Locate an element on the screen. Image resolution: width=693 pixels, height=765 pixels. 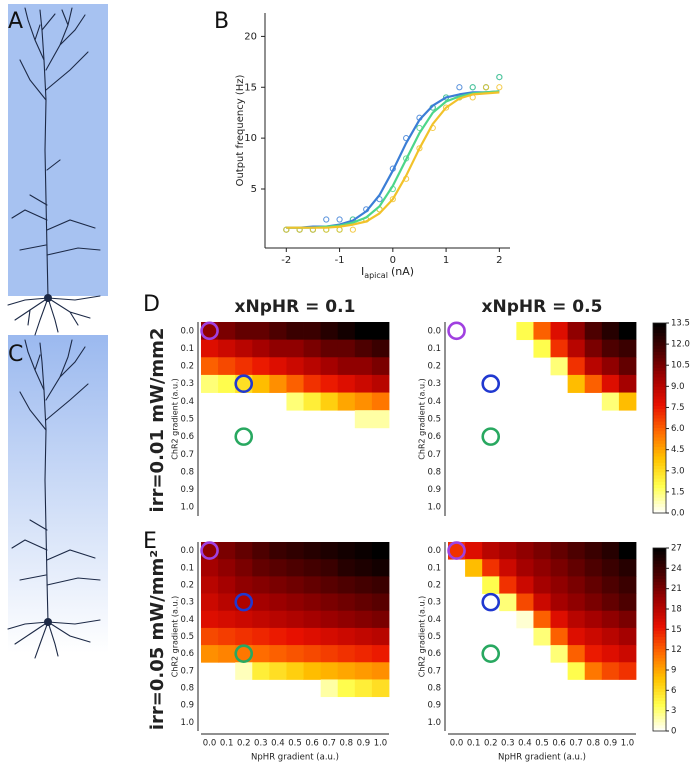
y-tick-label: 0.7 is located at coordinates (187, 455).